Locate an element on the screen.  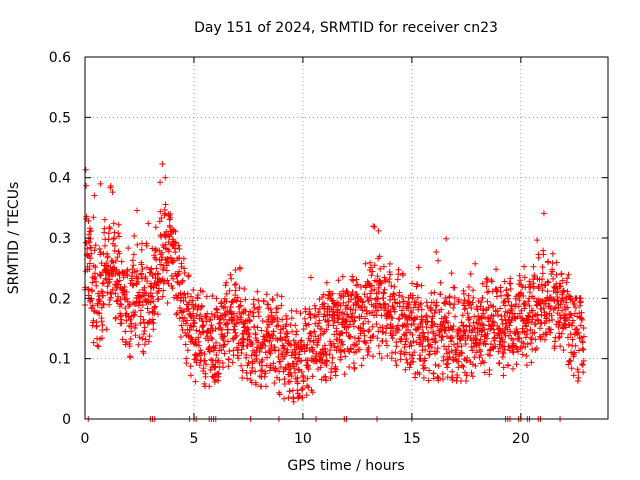
x-tick-label: 10 is located at coordinates (303, 439).